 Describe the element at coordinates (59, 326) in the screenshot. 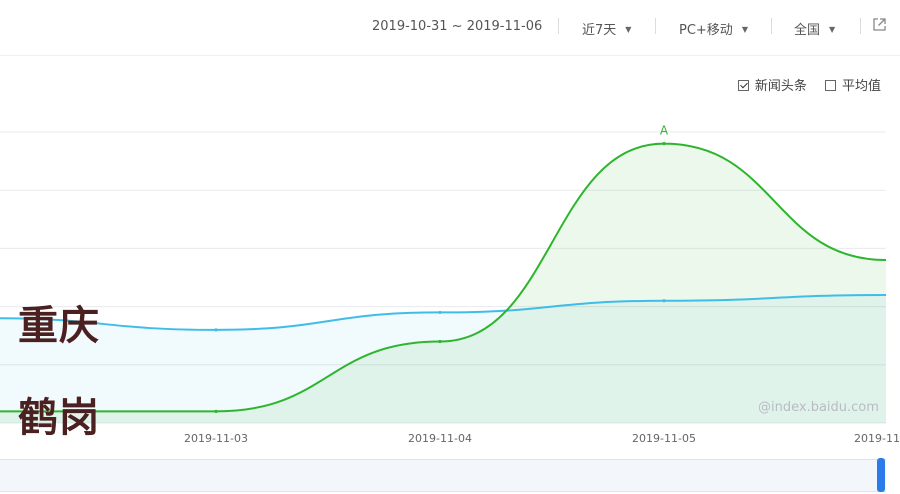

I see `overlay-label-top: 重庆` at that location.